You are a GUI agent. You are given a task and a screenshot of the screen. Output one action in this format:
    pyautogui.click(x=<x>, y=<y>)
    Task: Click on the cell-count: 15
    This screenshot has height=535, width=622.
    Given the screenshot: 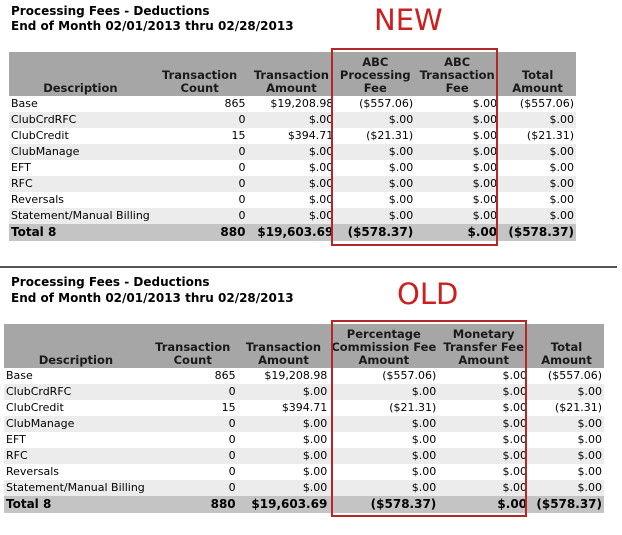 What is the action you would take?
    pyautogui.click(x=228, y=407)
    